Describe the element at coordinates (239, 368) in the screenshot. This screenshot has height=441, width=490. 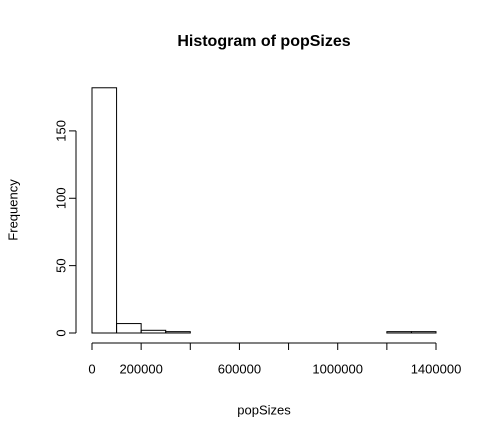
I see `x-tick-label: 600000` at that location.